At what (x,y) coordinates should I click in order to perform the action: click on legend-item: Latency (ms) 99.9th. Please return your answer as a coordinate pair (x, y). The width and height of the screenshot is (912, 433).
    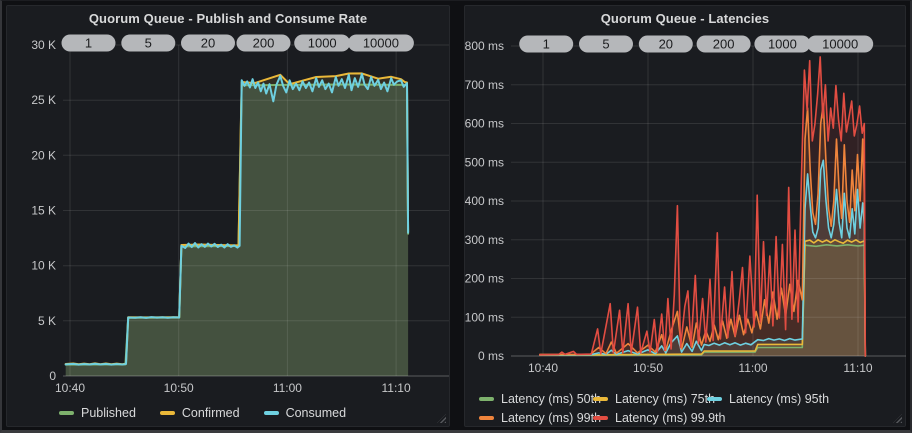
    Looking at the image, I should click on (659, 418).